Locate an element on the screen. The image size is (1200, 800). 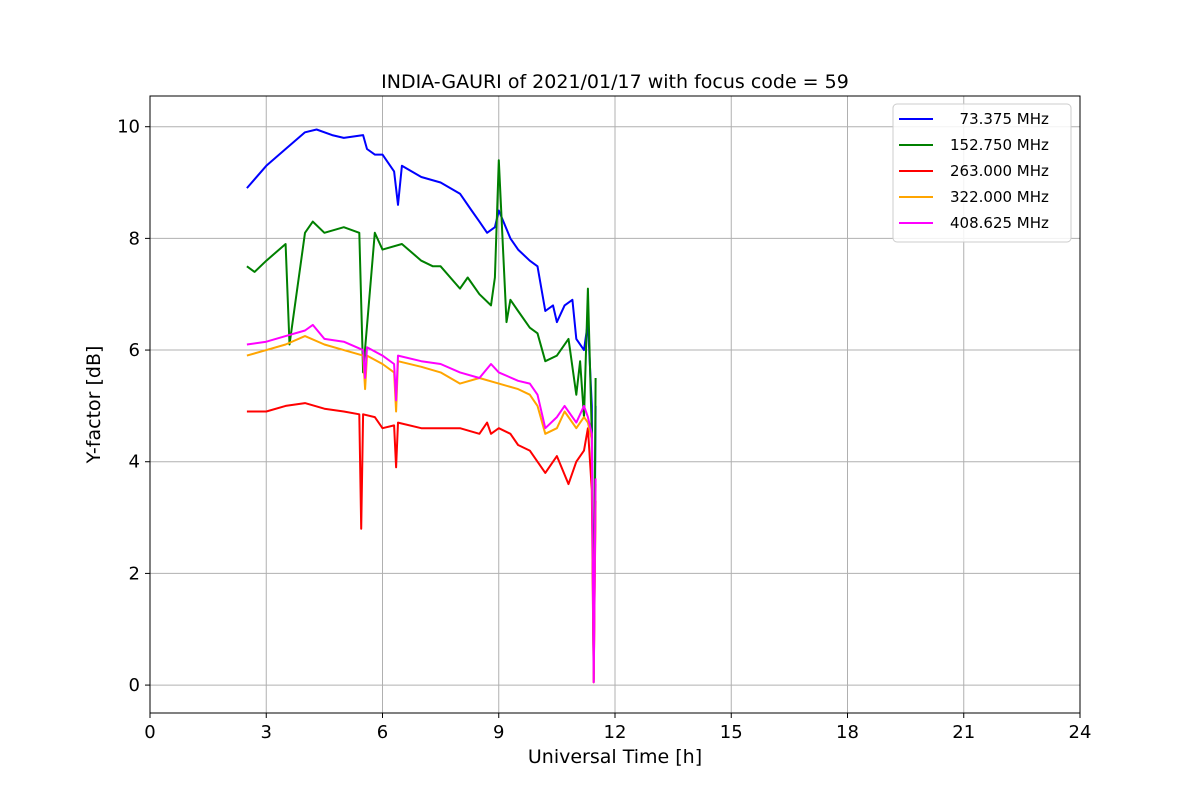
y-tick-label: 0 is located at coordinates (134, 685).